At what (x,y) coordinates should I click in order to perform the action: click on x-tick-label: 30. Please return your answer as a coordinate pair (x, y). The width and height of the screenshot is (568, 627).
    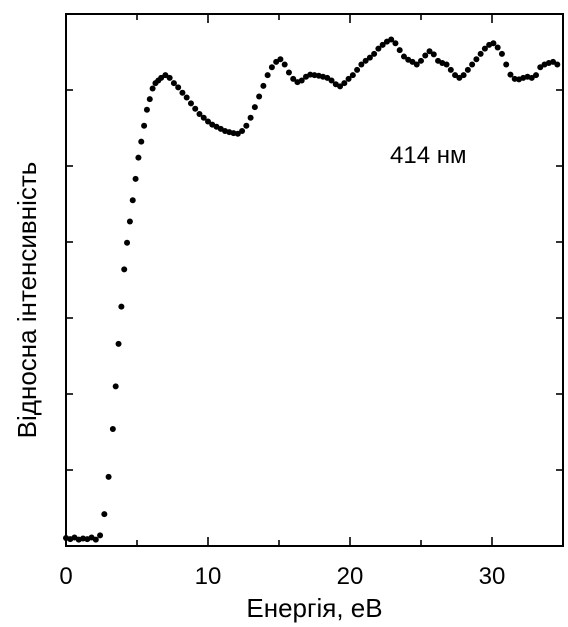
    Looking at the image, I should click on (492, 576).